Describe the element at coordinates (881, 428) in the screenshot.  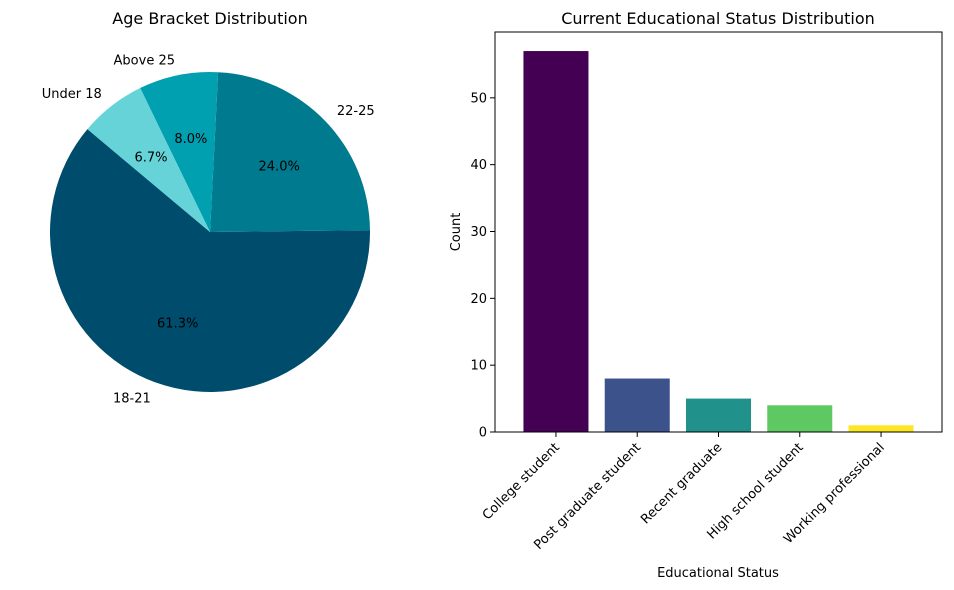
I see `bar-working-professional` at that location.